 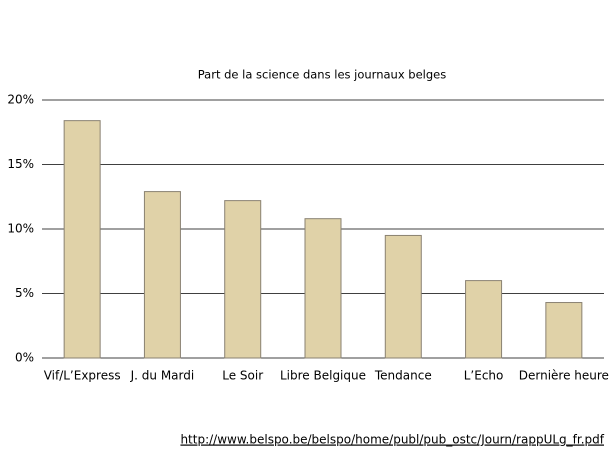 What do you see at coordinates (20, 229) in the screenshot?
I see `y-tick-label: 10%` at bounding box center [20, 229].